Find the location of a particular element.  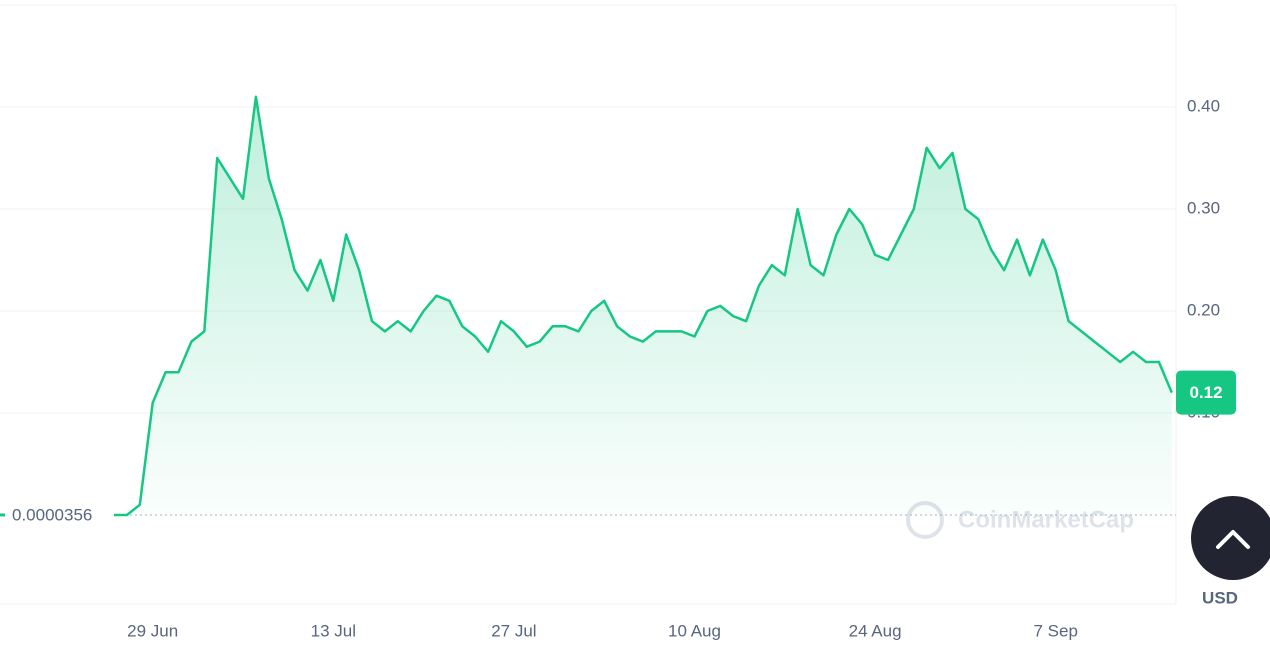

scroll-top-icon is located at coordinates (1233, 539).